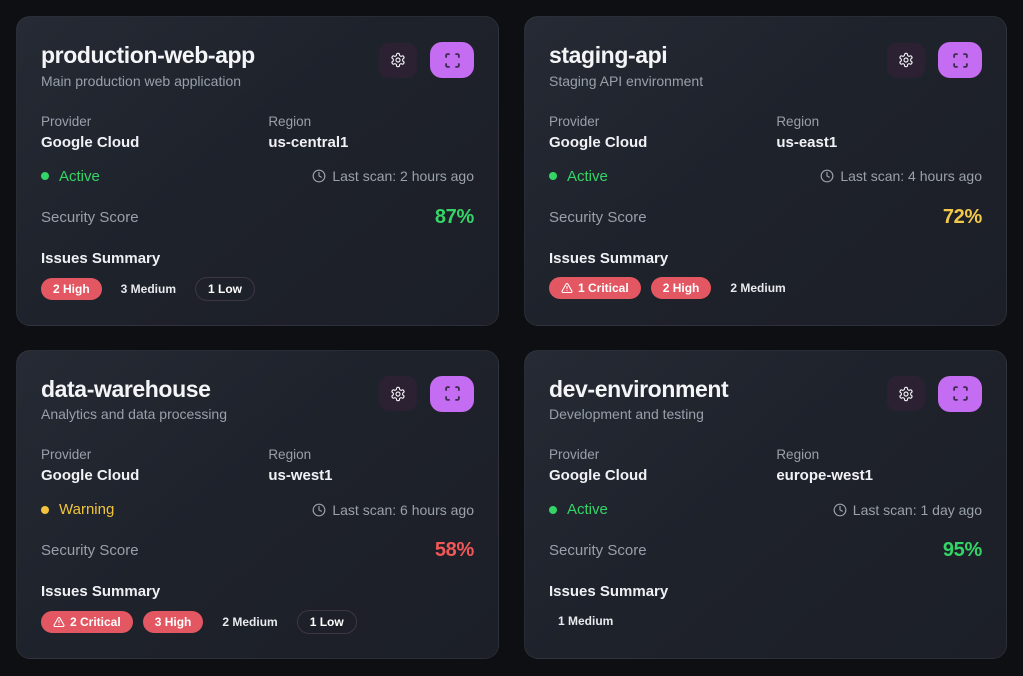 The width and height of the screenshot is (1023, 676). I want to click on project-title: staging-api, so click(608, 55).